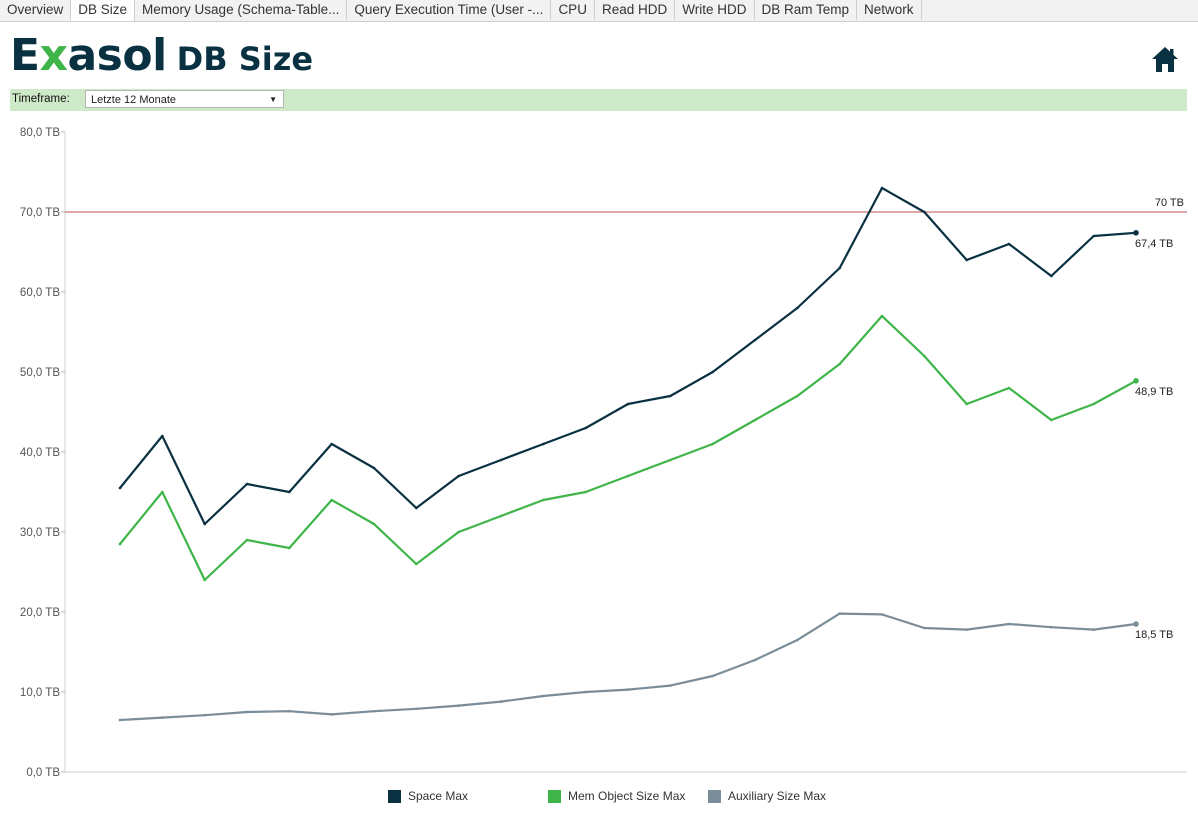 This screenshot has height=823, width=1198. Describe the element at coordinates (1154, 244) in the screenshot. I see `end-label-space-max: 67,4 TB` at that location.